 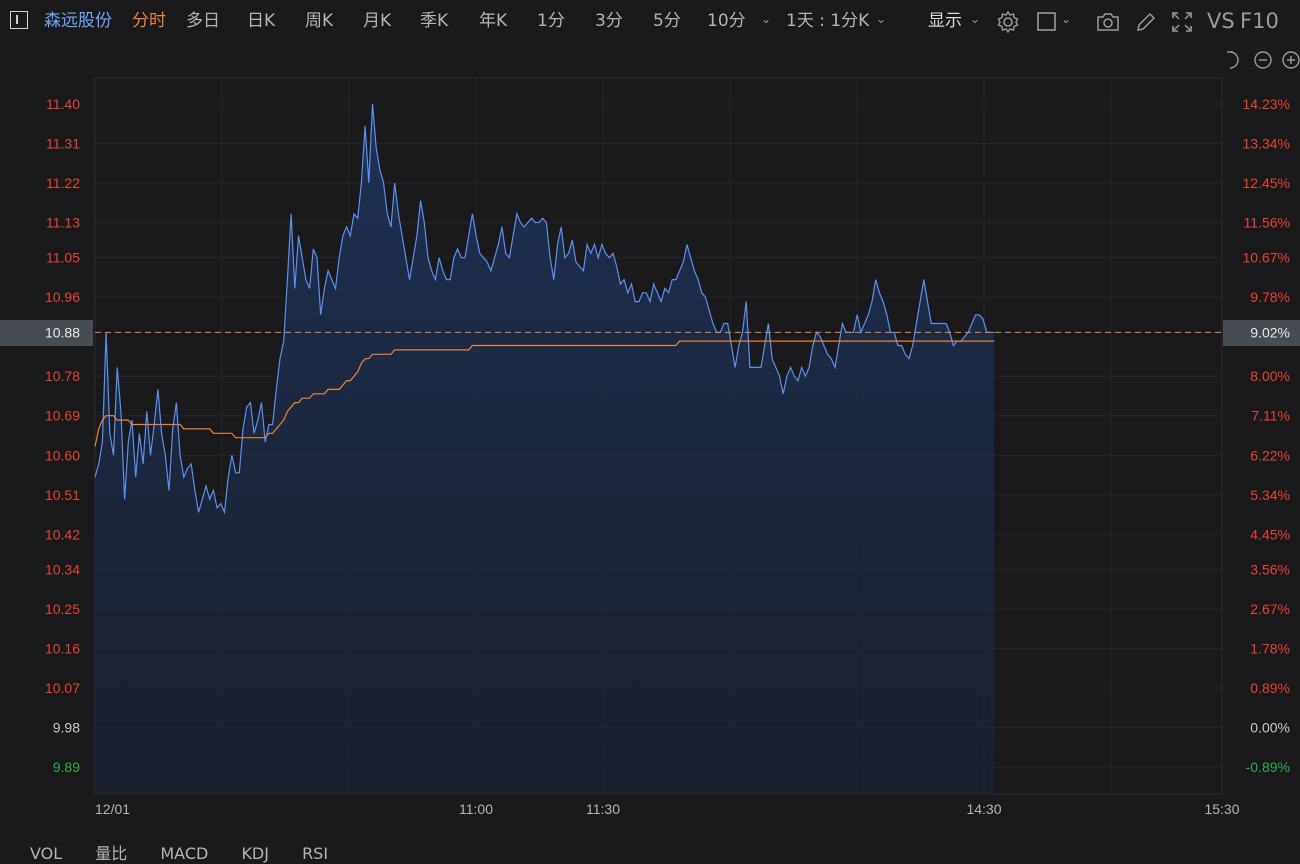 I want to click on settings-gear-icon, so click(x=1008, y=22).